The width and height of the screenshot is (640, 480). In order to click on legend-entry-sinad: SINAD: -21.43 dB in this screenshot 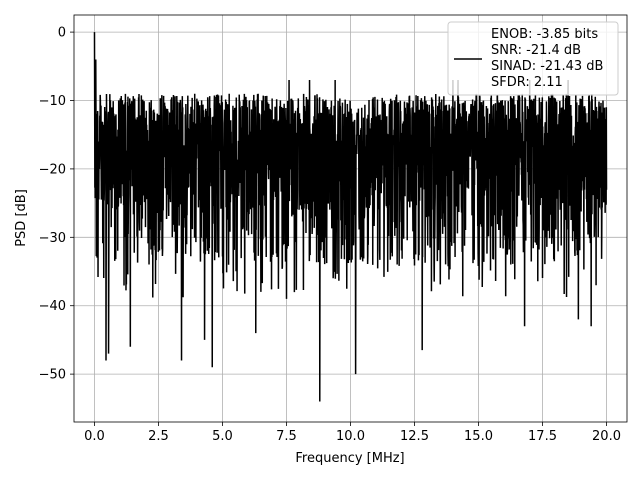, I will do `click(547, 66)`.